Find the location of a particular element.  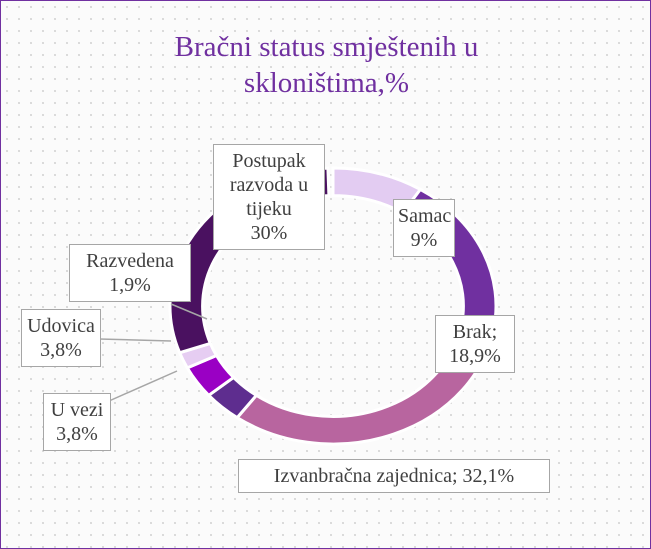

data-label: U vezi 3,8% is located at coordinates (77, 422).